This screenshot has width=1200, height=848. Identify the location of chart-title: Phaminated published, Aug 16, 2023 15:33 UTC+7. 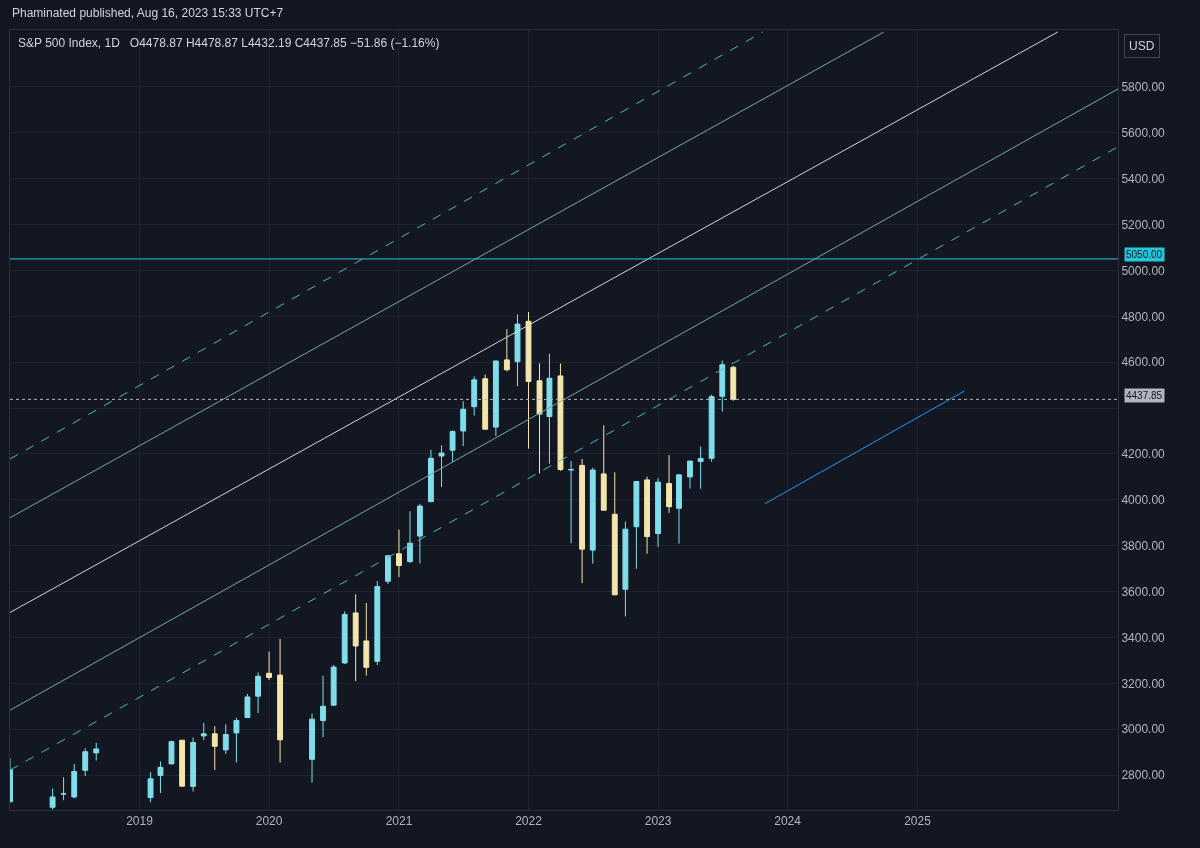
(148, 13).